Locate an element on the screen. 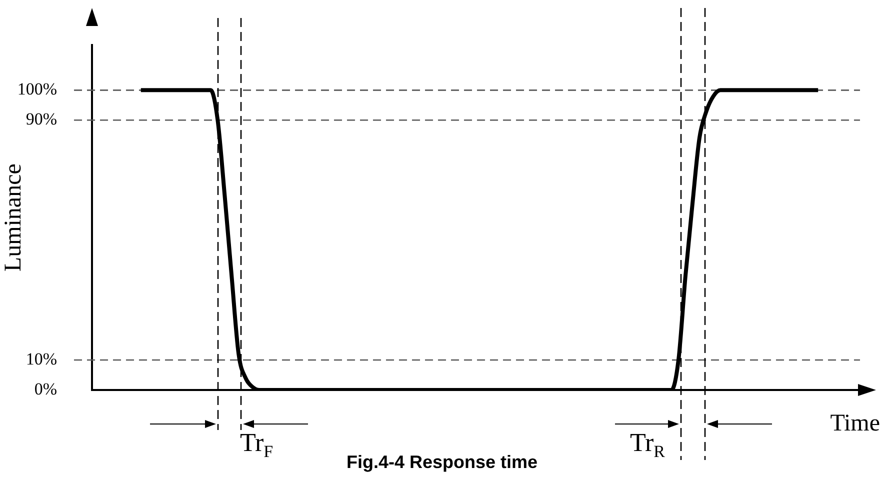  y-tick-label: 10% is located at coordinates (41, 358).